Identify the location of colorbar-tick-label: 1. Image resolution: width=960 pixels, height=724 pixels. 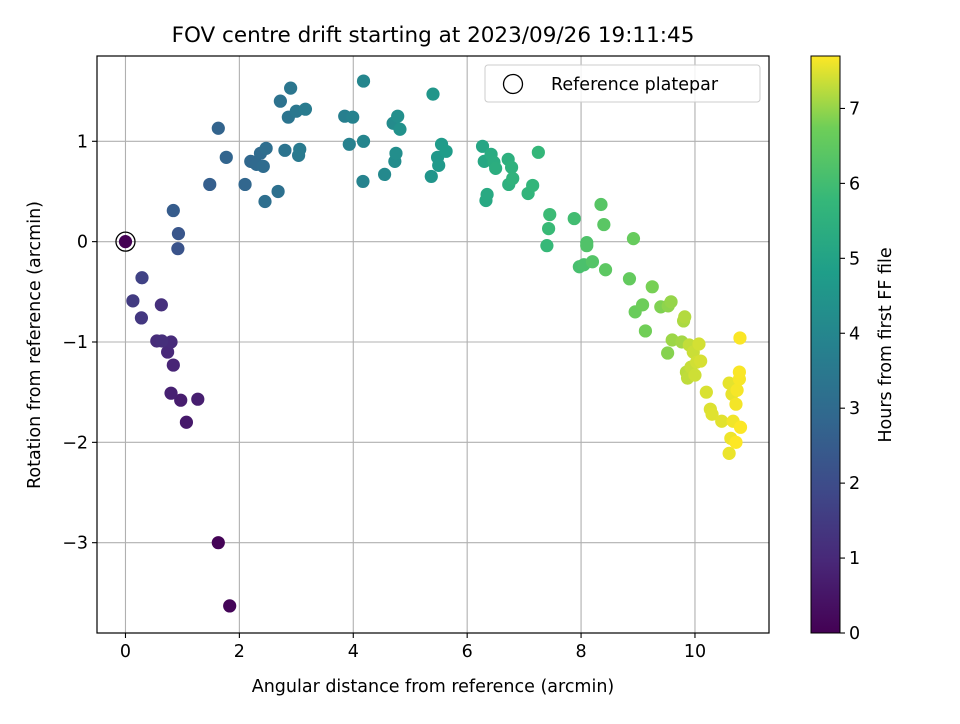
(854, 559).